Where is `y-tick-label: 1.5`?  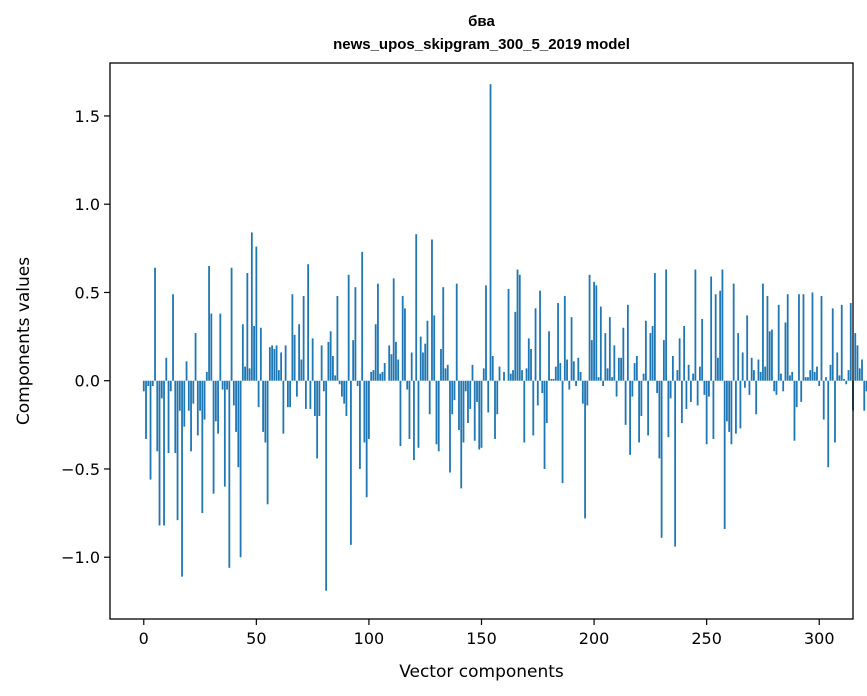
y-tick-label: 1.5 is located at coordinates (87, 116).